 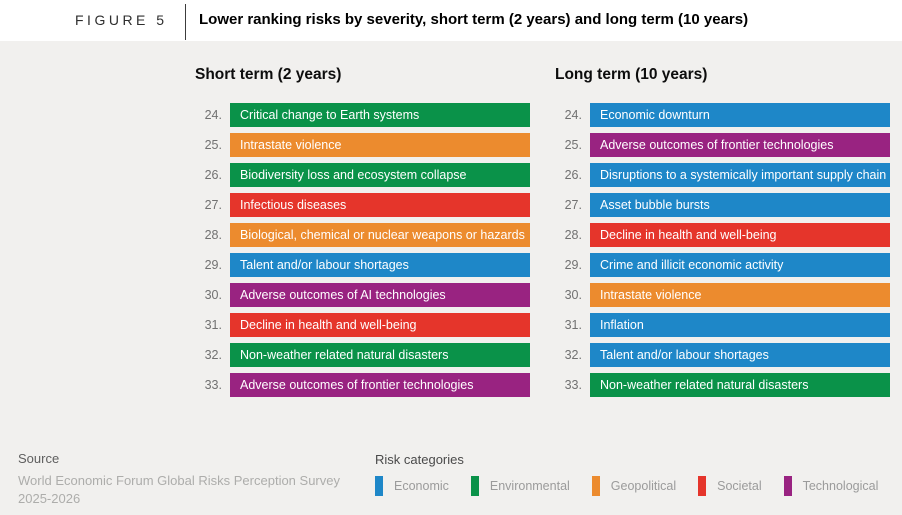 I want to click on source-label: Source, so click(x=39, y=458).